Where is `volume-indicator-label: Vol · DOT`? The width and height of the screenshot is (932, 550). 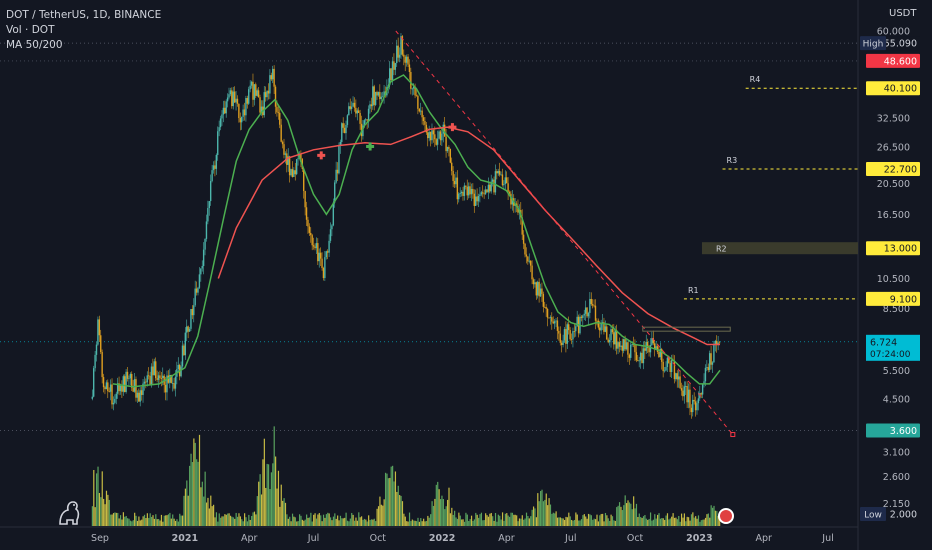
volume-indicator-label: Vol · DOT is located at coordinates (30, 30).